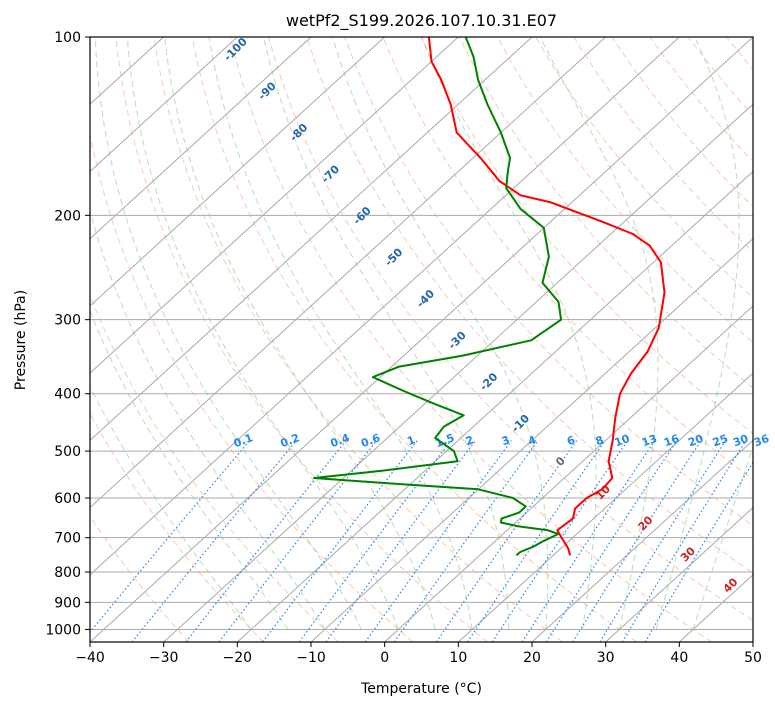  I want to click on x-tick-label: 40, so click(679, 658).